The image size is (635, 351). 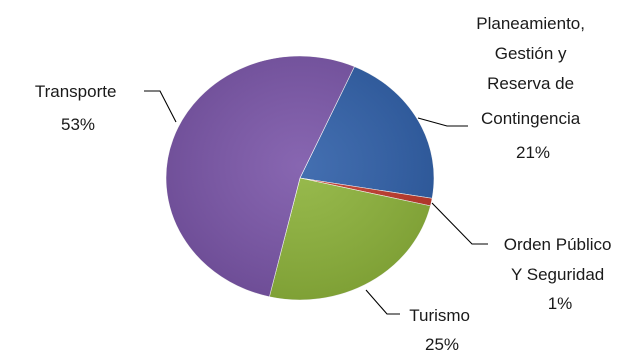 I want to click on label-orden-publico-line-2: Y Seguridad, so click(x=557, y=274).